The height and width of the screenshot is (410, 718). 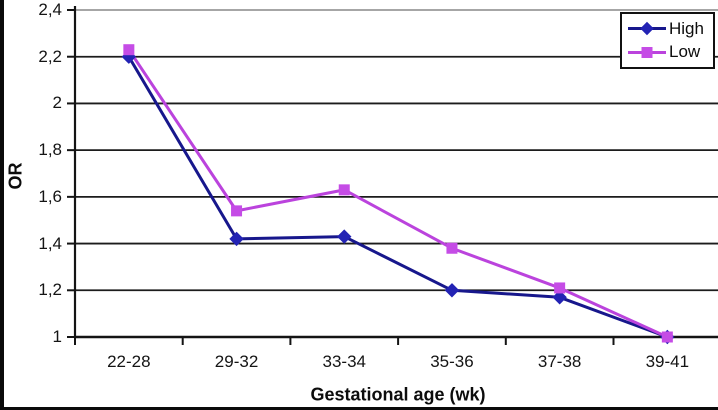 I want to click on low-sample-glyph, so click(x=647, y=52).